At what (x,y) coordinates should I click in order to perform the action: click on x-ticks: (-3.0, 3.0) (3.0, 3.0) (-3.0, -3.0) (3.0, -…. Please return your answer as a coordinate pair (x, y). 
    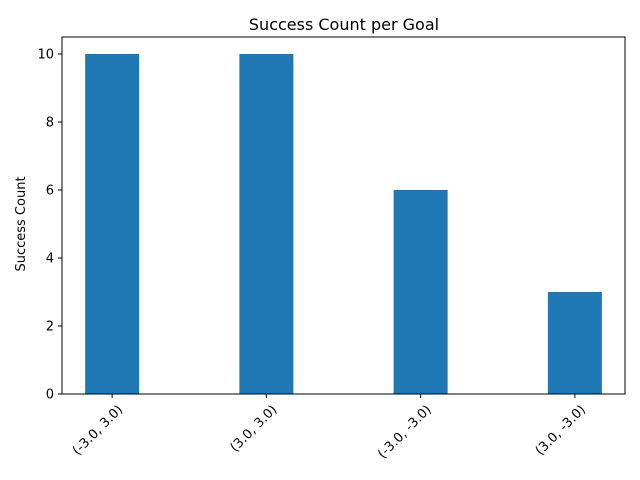
    Looking at the image, I should click on (329, 428).